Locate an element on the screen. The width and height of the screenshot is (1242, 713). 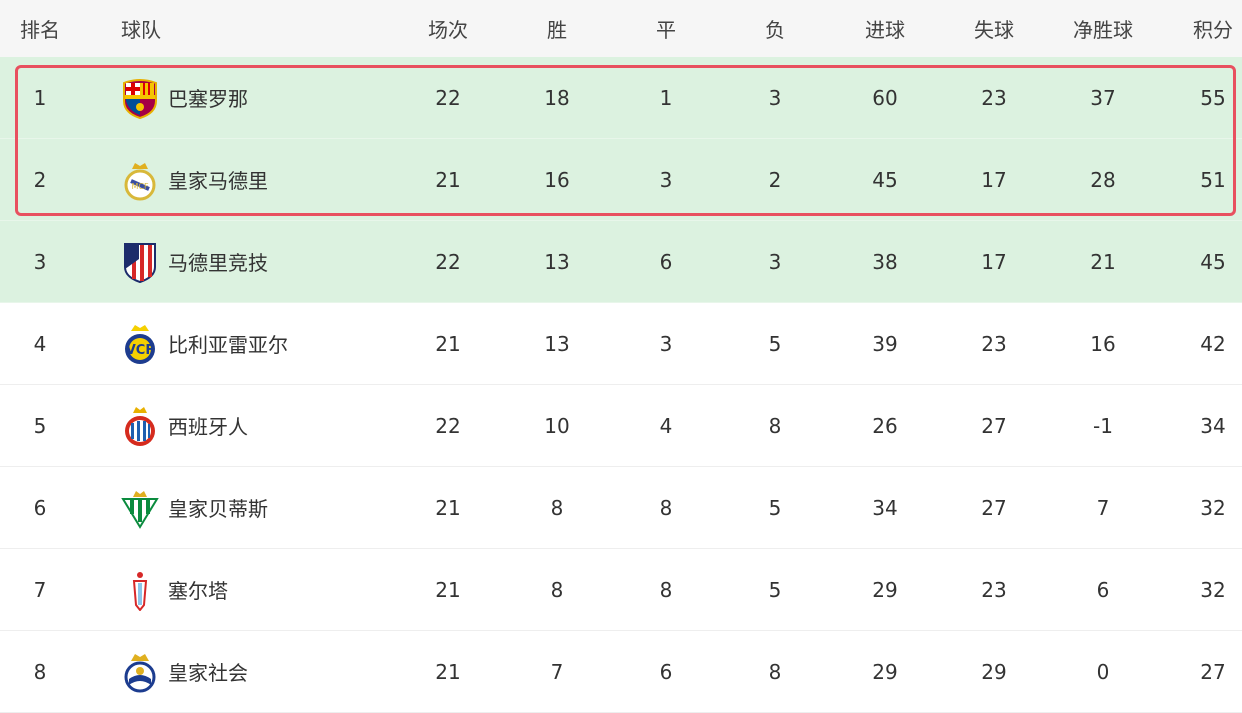
svg-text: VCF is located at coordinates (140, 350).